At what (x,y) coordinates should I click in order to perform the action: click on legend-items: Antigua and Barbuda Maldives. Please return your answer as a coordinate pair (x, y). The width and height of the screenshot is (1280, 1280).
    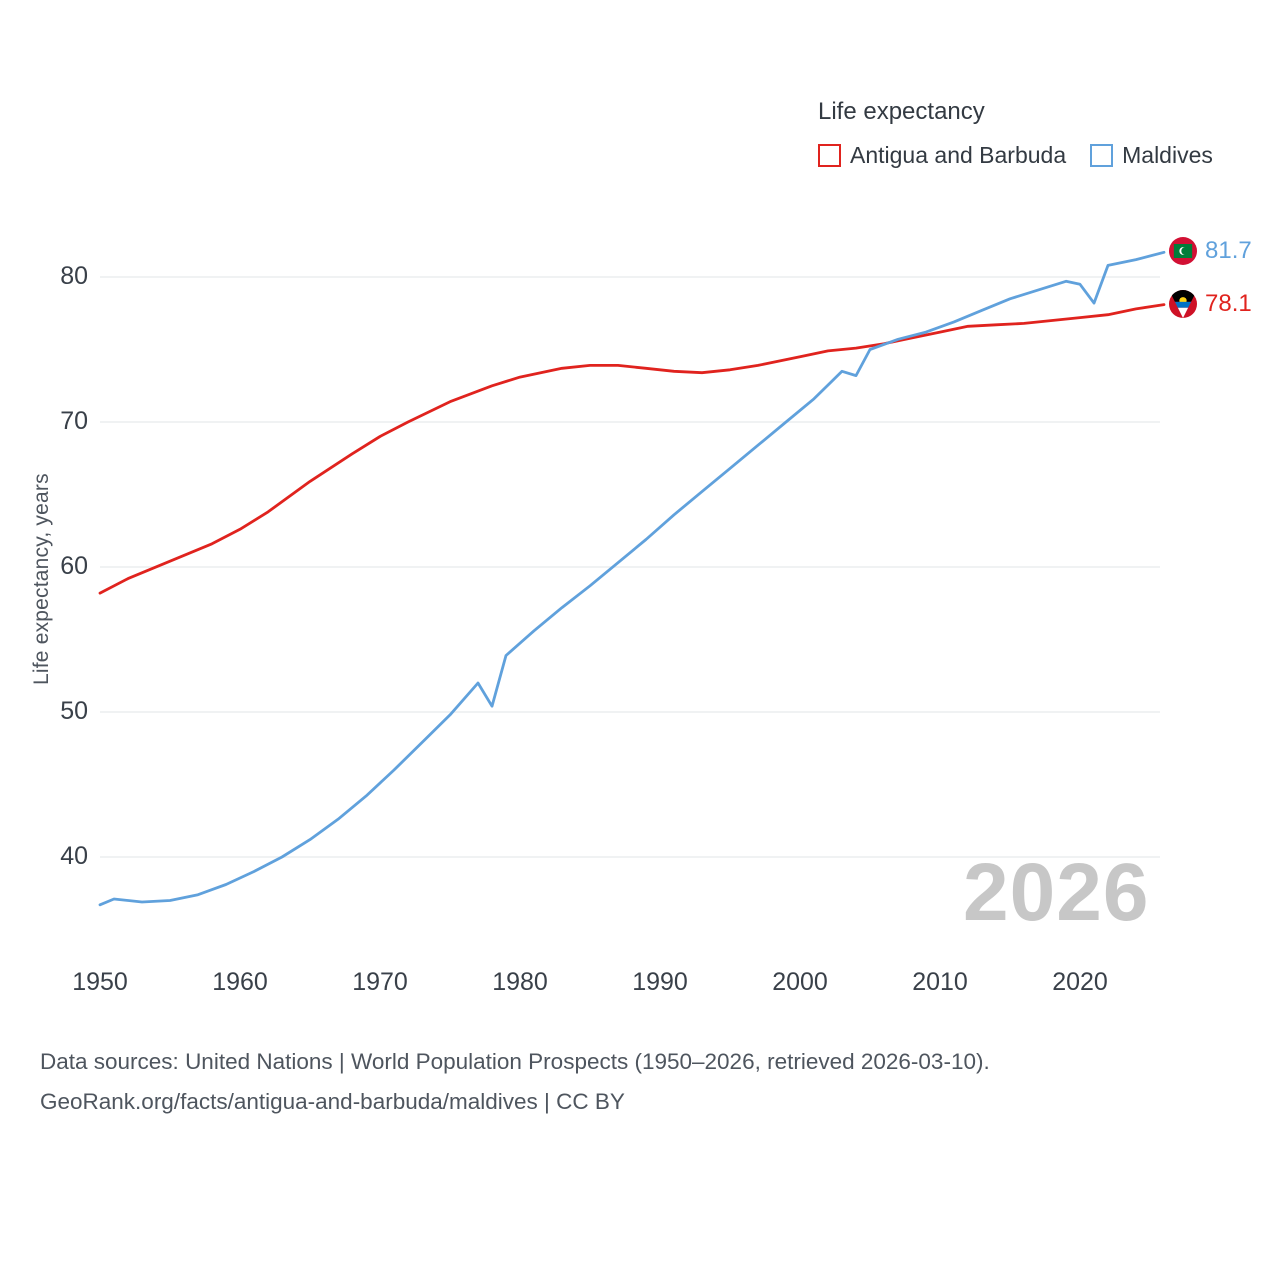
    Looking at the image, I should click on (1015, 155).